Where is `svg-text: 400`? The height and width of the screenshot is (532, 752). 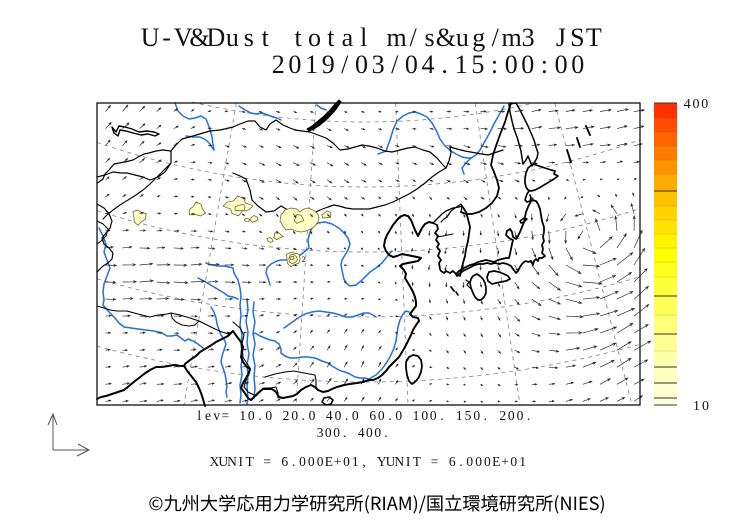 svg-text: 400 is located at coordinates (696, 104).